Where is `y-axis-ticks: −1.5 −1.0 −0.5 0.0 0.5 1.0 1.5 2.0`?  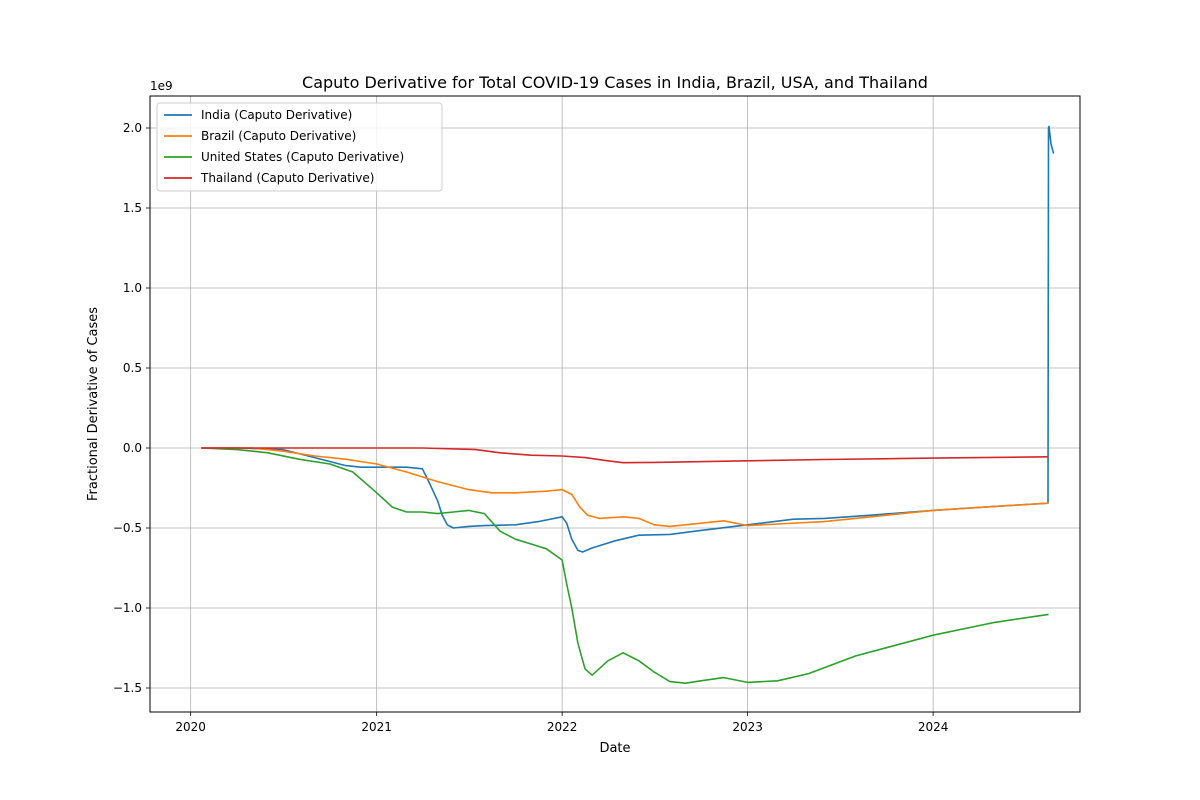 y-axis-ticks: −1.5 −1.0 −0.5 0.0 0.5 1.0 1.5 2.0 is located at coordinates (131, 408).